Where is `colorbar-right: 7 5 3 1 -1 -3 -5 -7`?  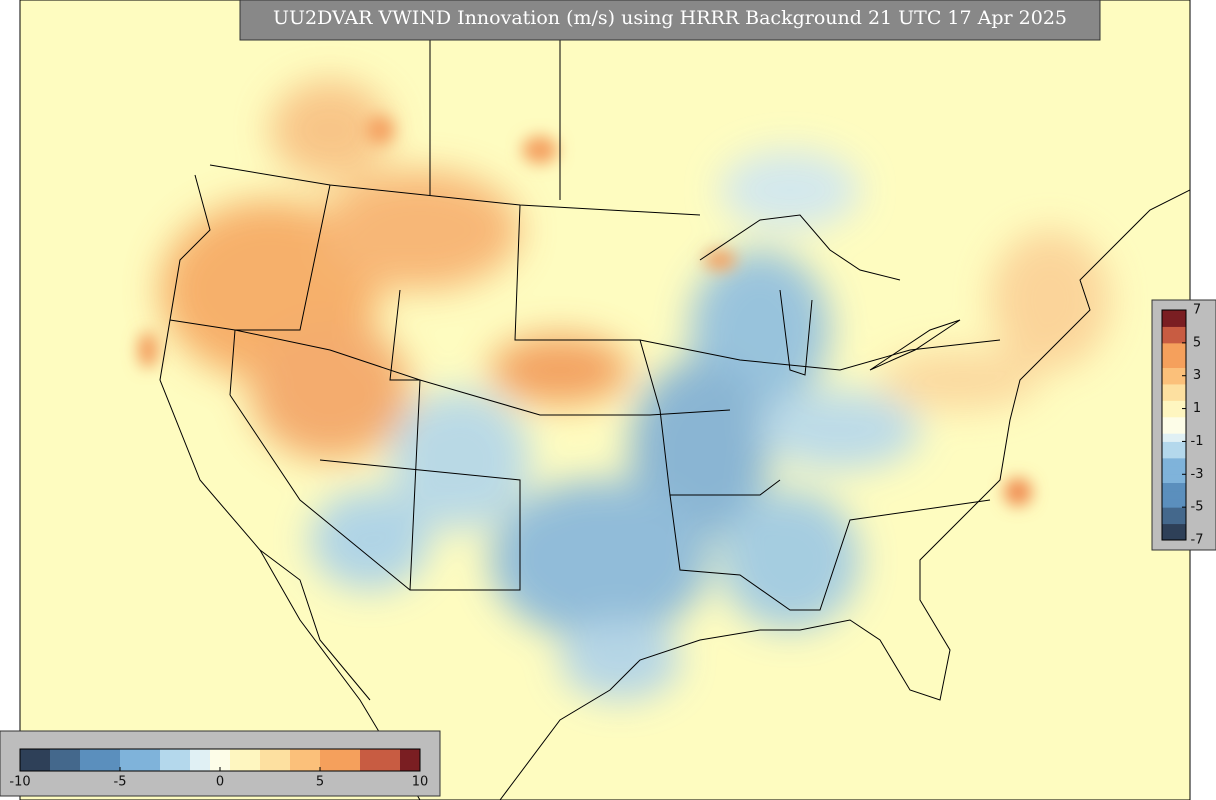
colorbar-right: 7 5 3 1 -1 -3 -5 -7 is located at coordinates (1182, 425).